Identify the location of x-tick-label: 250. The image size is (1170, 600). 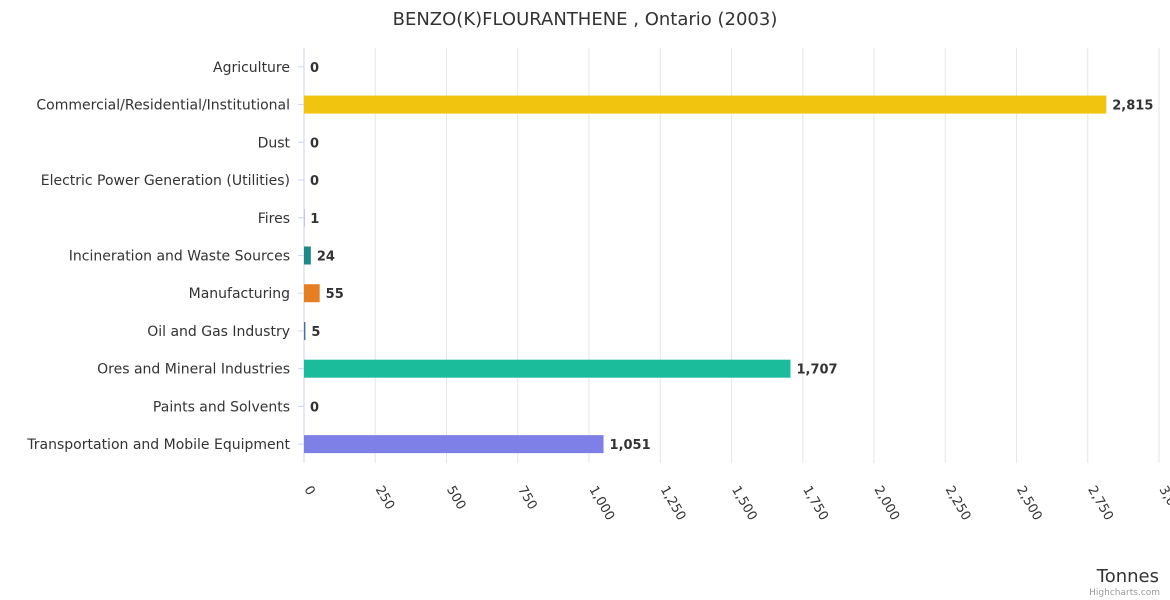
(384, 498).